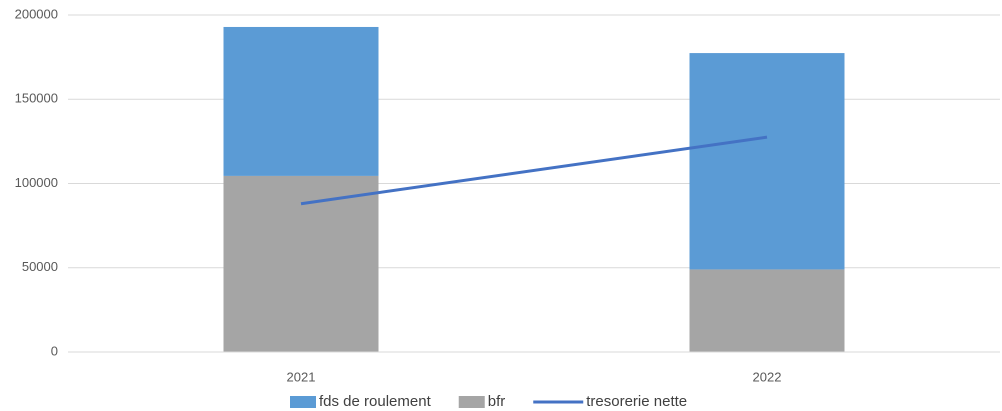 The width and height of the screenshot is (1002, 411). Describe the element at coordinates (497, 401) in the screenshot. I see `legend-label: bfr` at that location.